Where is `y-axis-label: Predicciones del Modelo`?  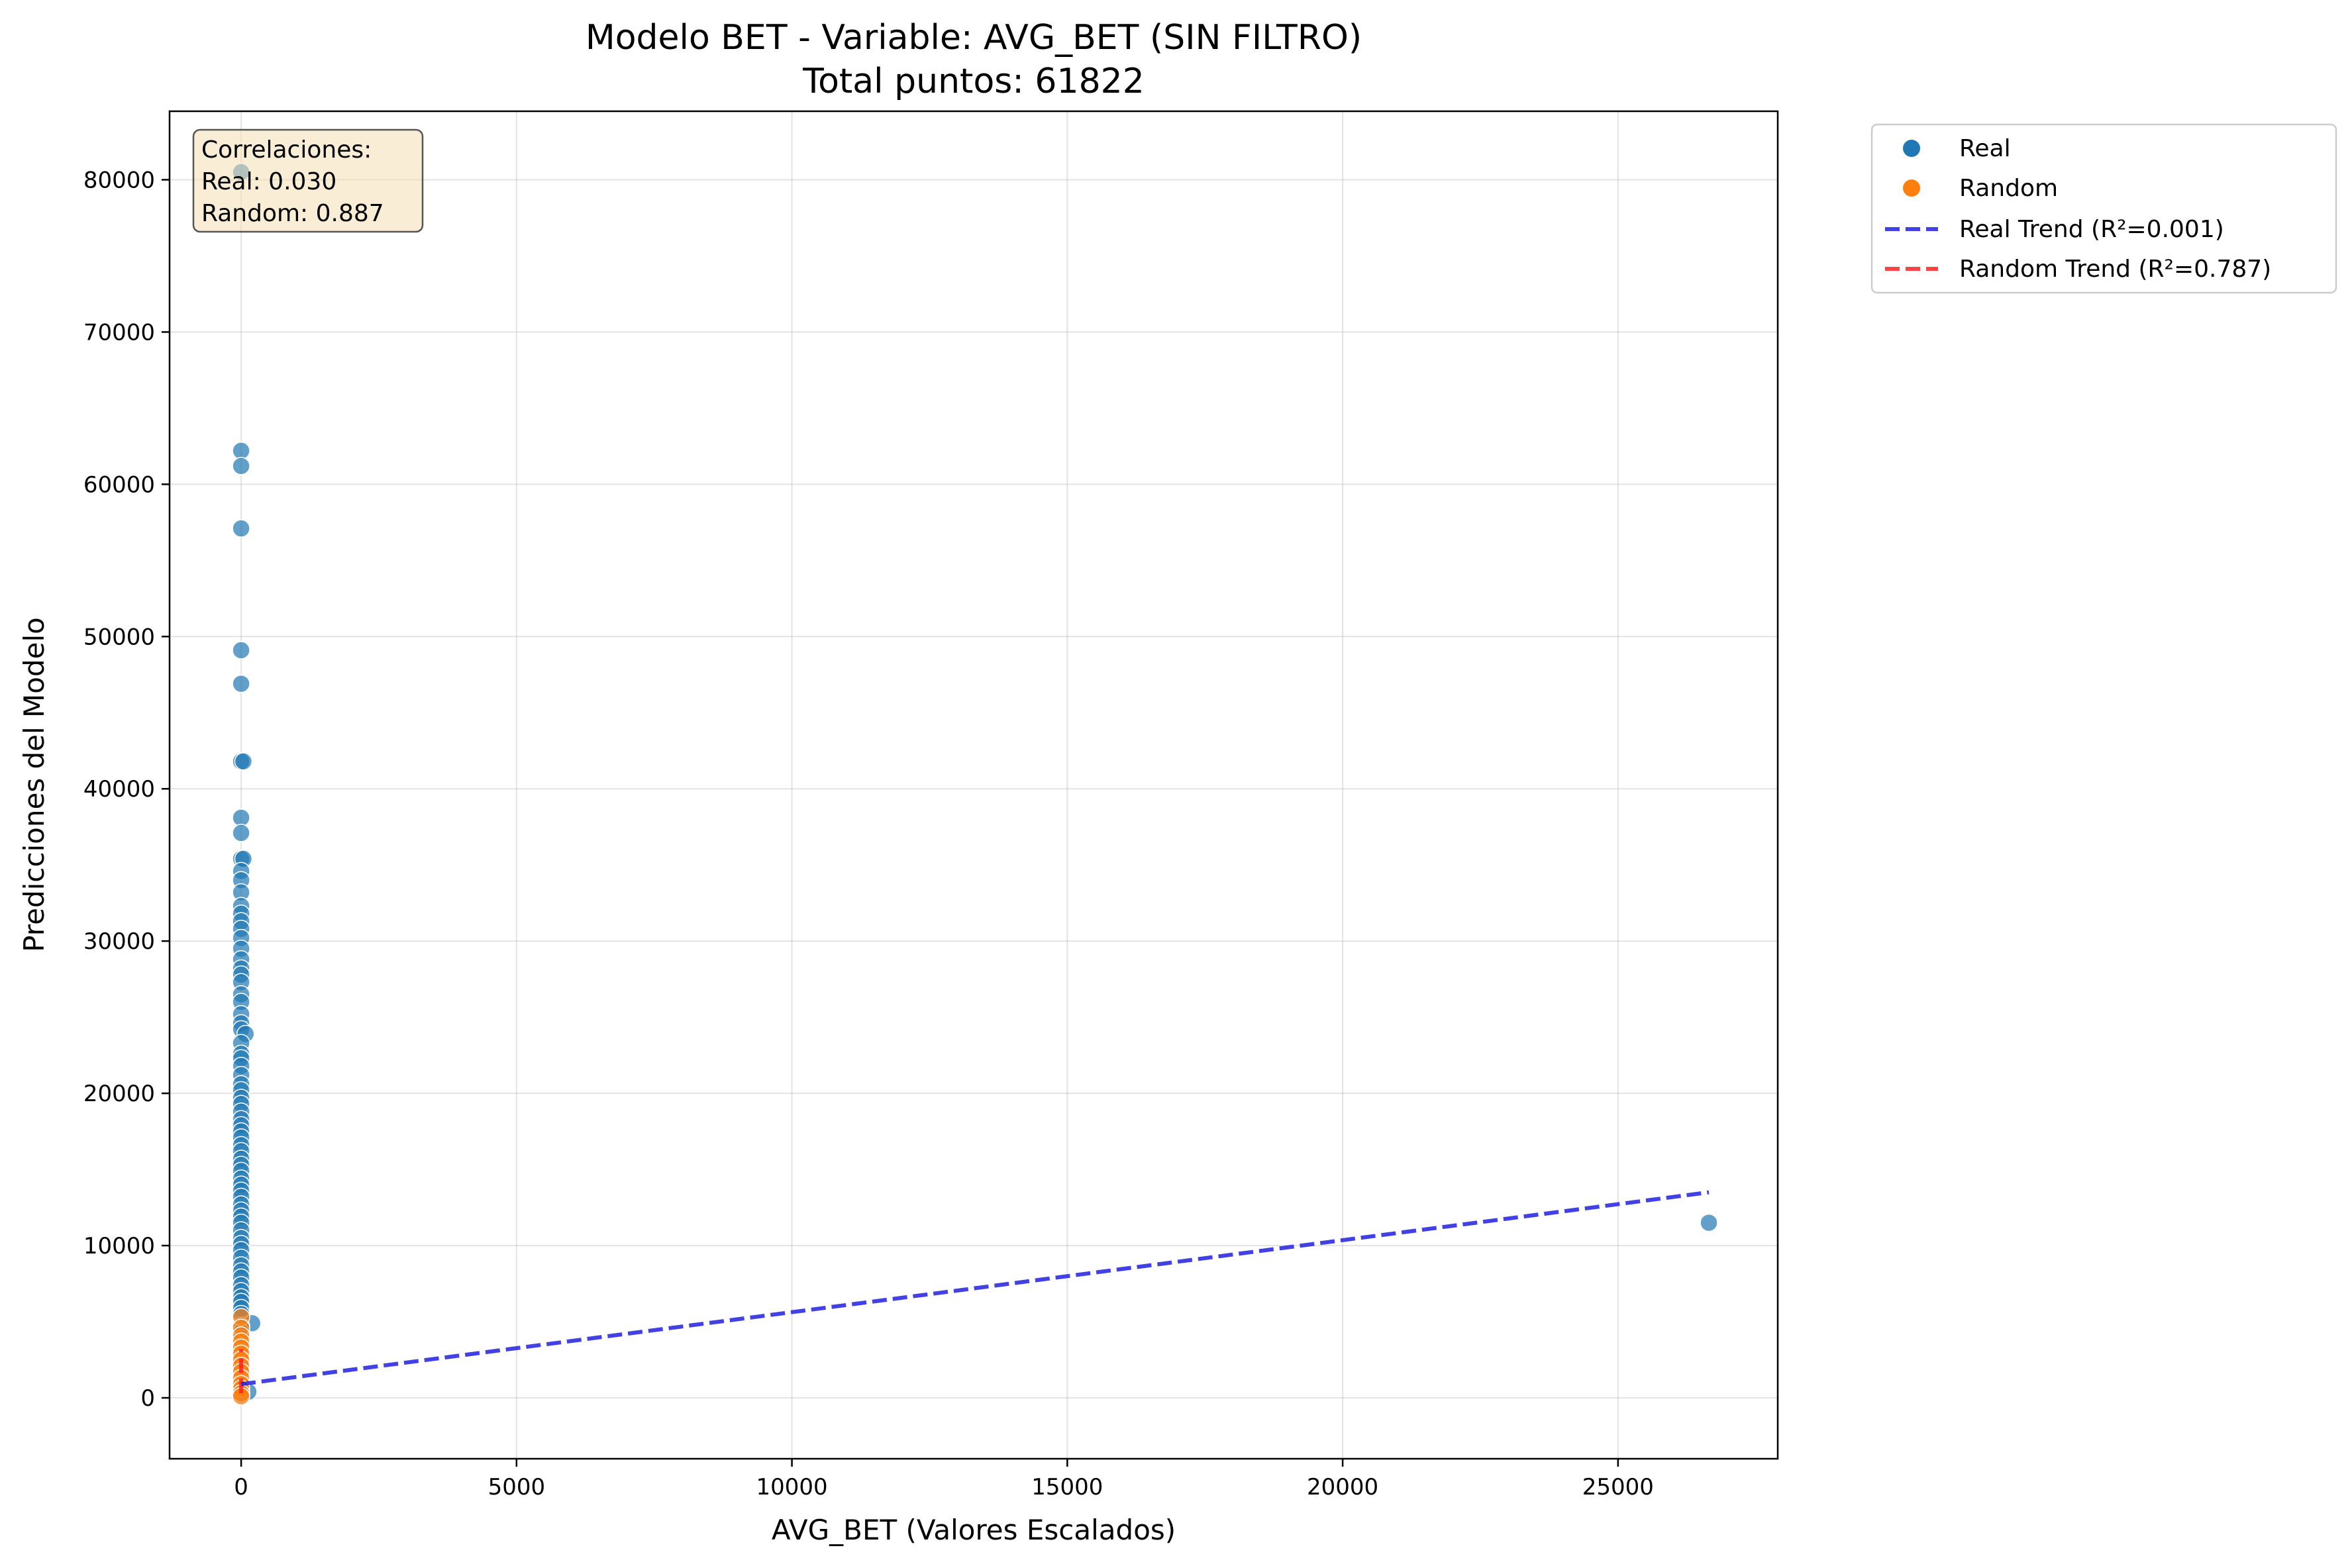
y-axis-label: Predicciones del Modelo is located at coordinates (34, 784).